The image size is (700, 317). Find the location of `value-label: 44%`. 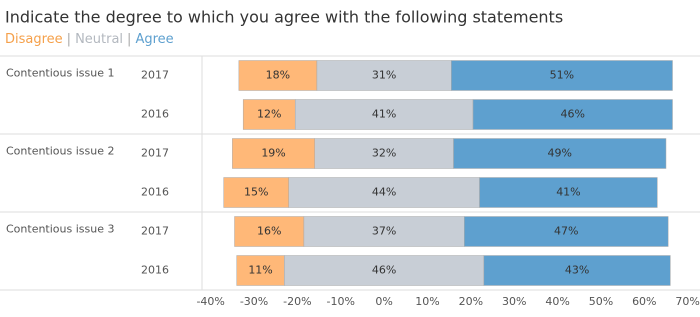

value-label: 44% is located at coordinates (384, 192).